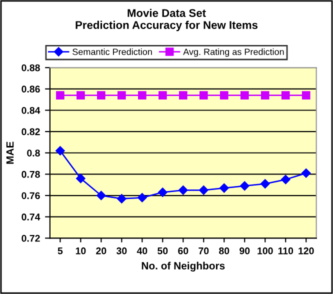  What do you see at coordinates (60, 251) in the screenshot?
I see `x-tick-label: 5` at bounding box center [60, 251].